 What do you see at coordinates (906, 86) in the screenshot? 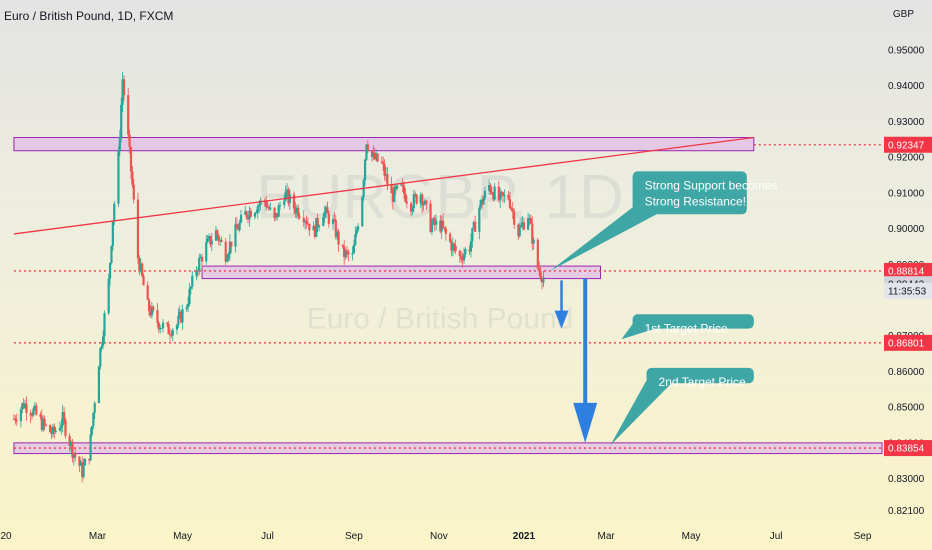
I see `price-tick-label: 0.94000` at bounding box center [906, 86].